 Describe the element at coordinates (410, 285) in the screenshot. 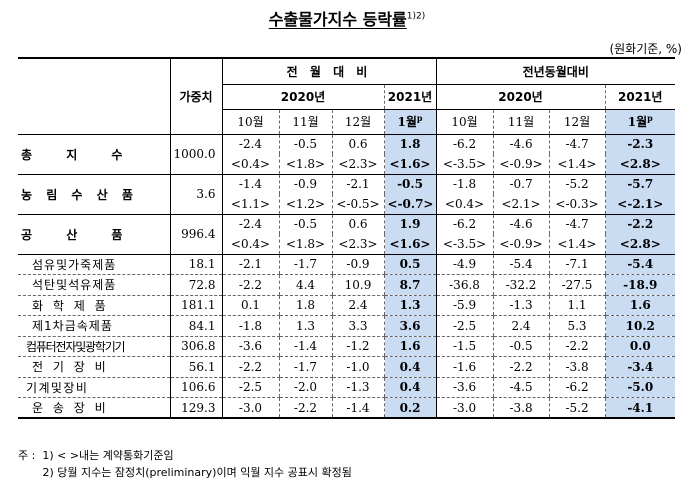

I see `value-cell: 8.7` at that location.